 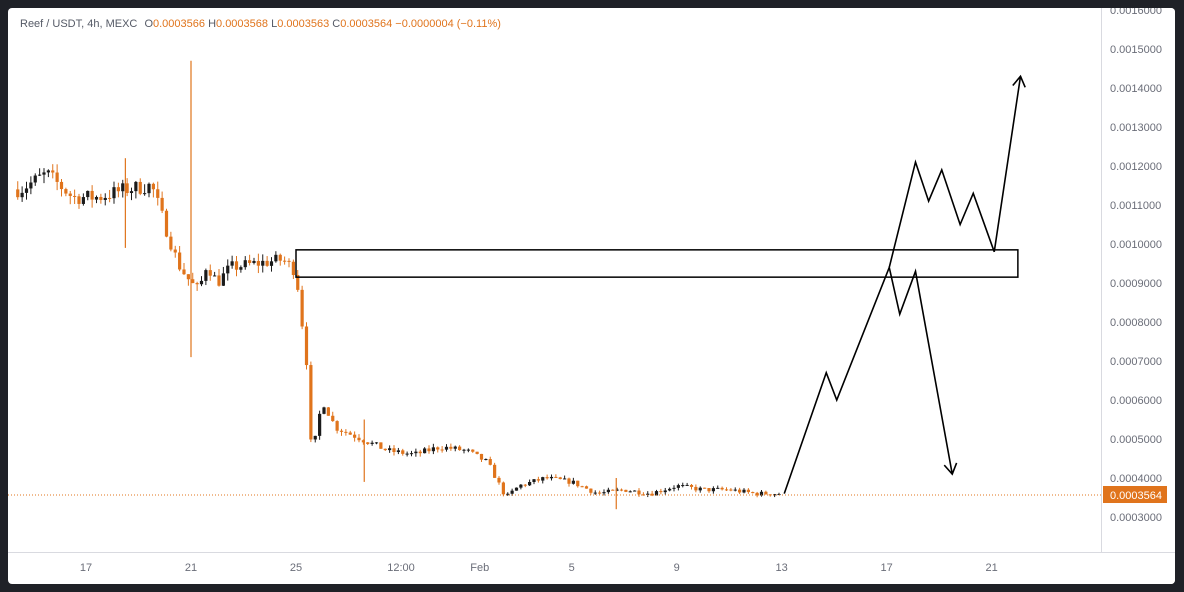 What do you see at coordinates (242, 24) in the screenshot?
I see `high-value: 0.0003568` at bounding box center [242, 24].